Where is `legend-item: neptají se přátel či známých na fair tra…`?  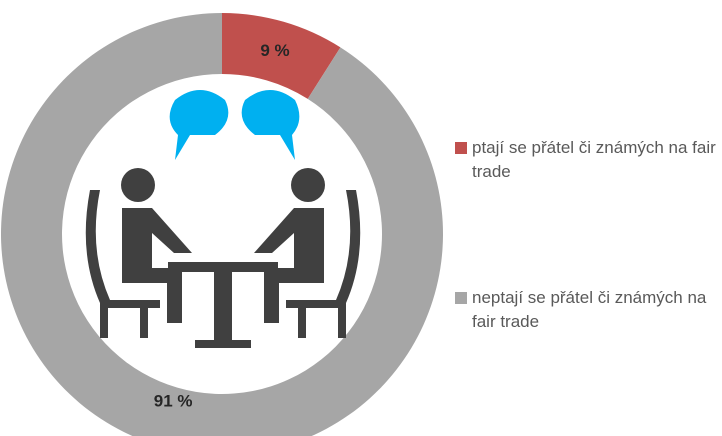 legend-item: neptají se přátel či známých na fair tra… is located at coordinates (586, 310).